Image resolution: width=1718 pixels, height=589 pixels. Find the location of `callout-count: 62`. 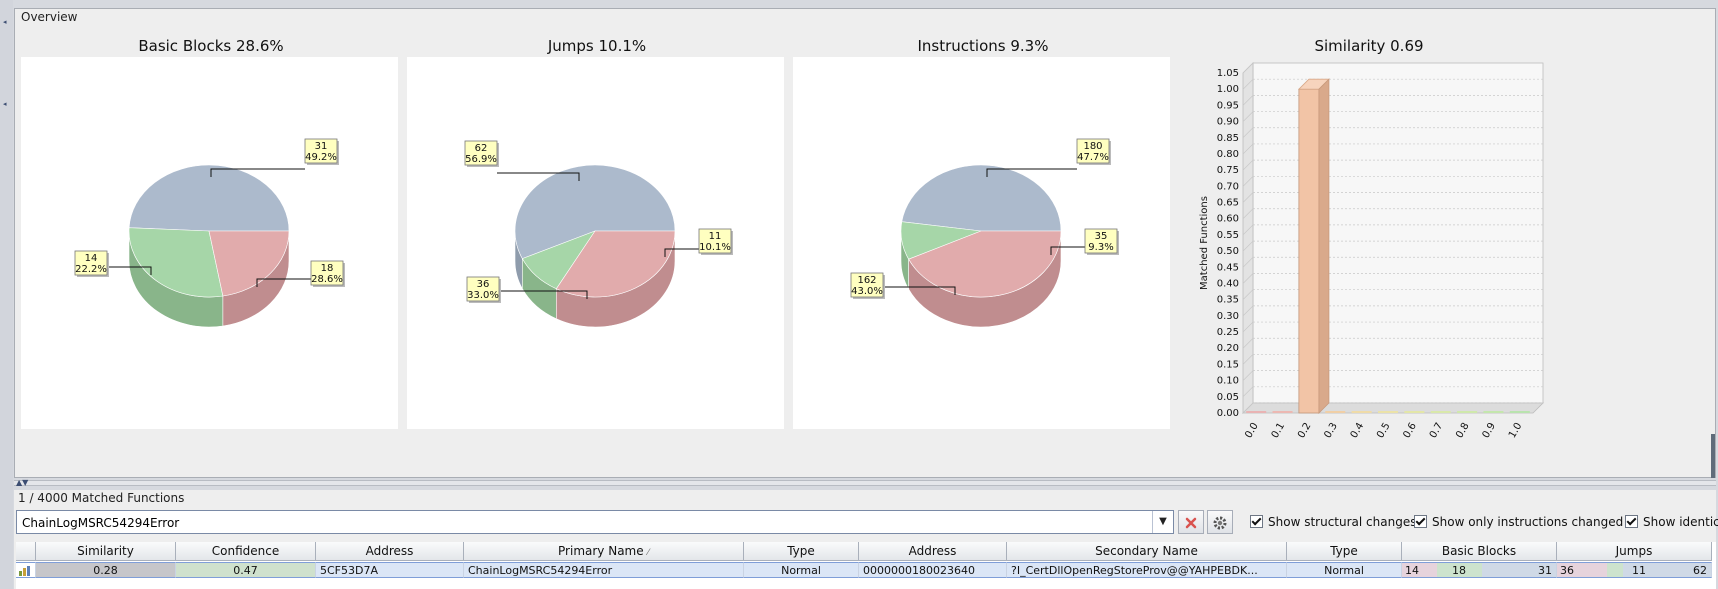

callout-count: 62 is located at coordinates (481, 148).